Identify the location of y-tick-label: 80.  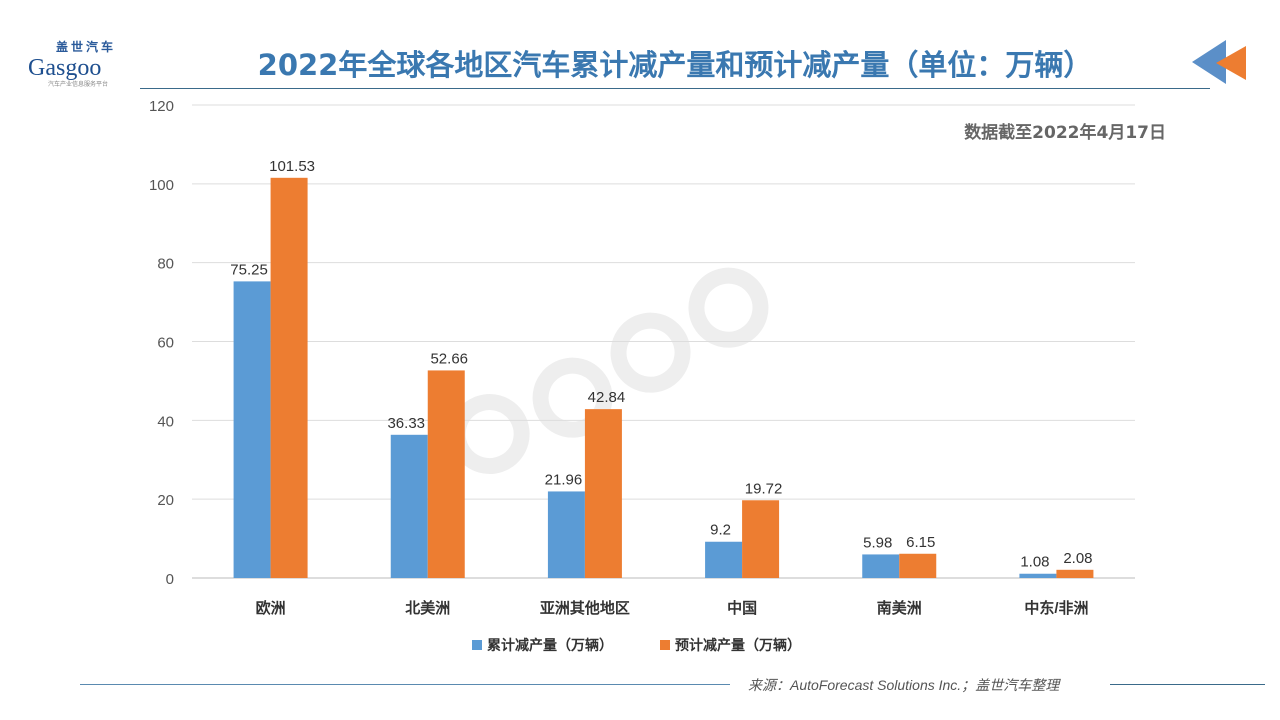
(165, 264).